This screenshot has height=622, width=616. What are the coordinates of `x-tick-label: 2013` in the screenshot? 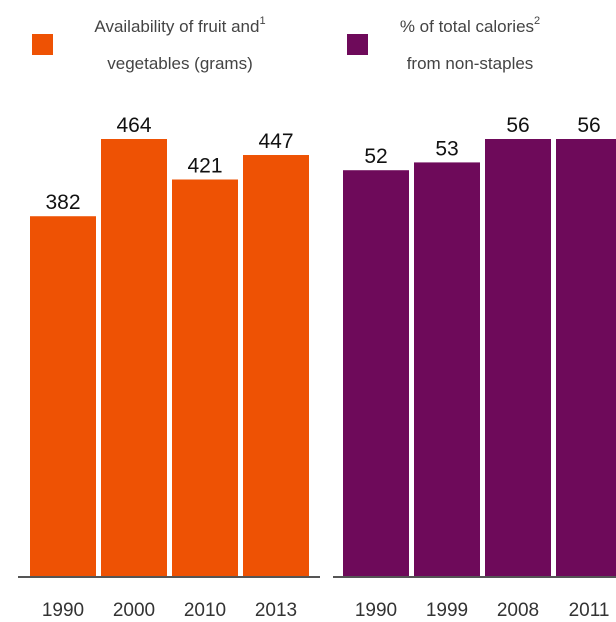 It's located at (276, 610).